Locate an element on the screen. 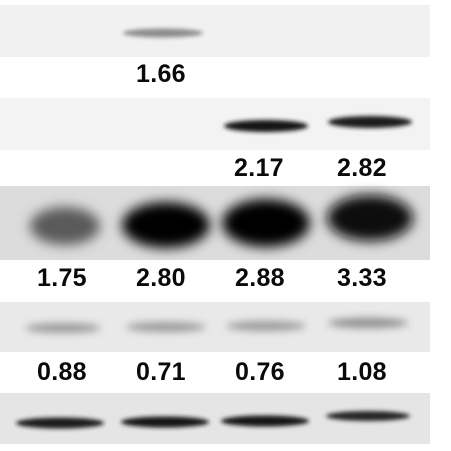 The image size is (451, 451). quant-row3-lane4: 3.33 is located at coordinates (362, 278).